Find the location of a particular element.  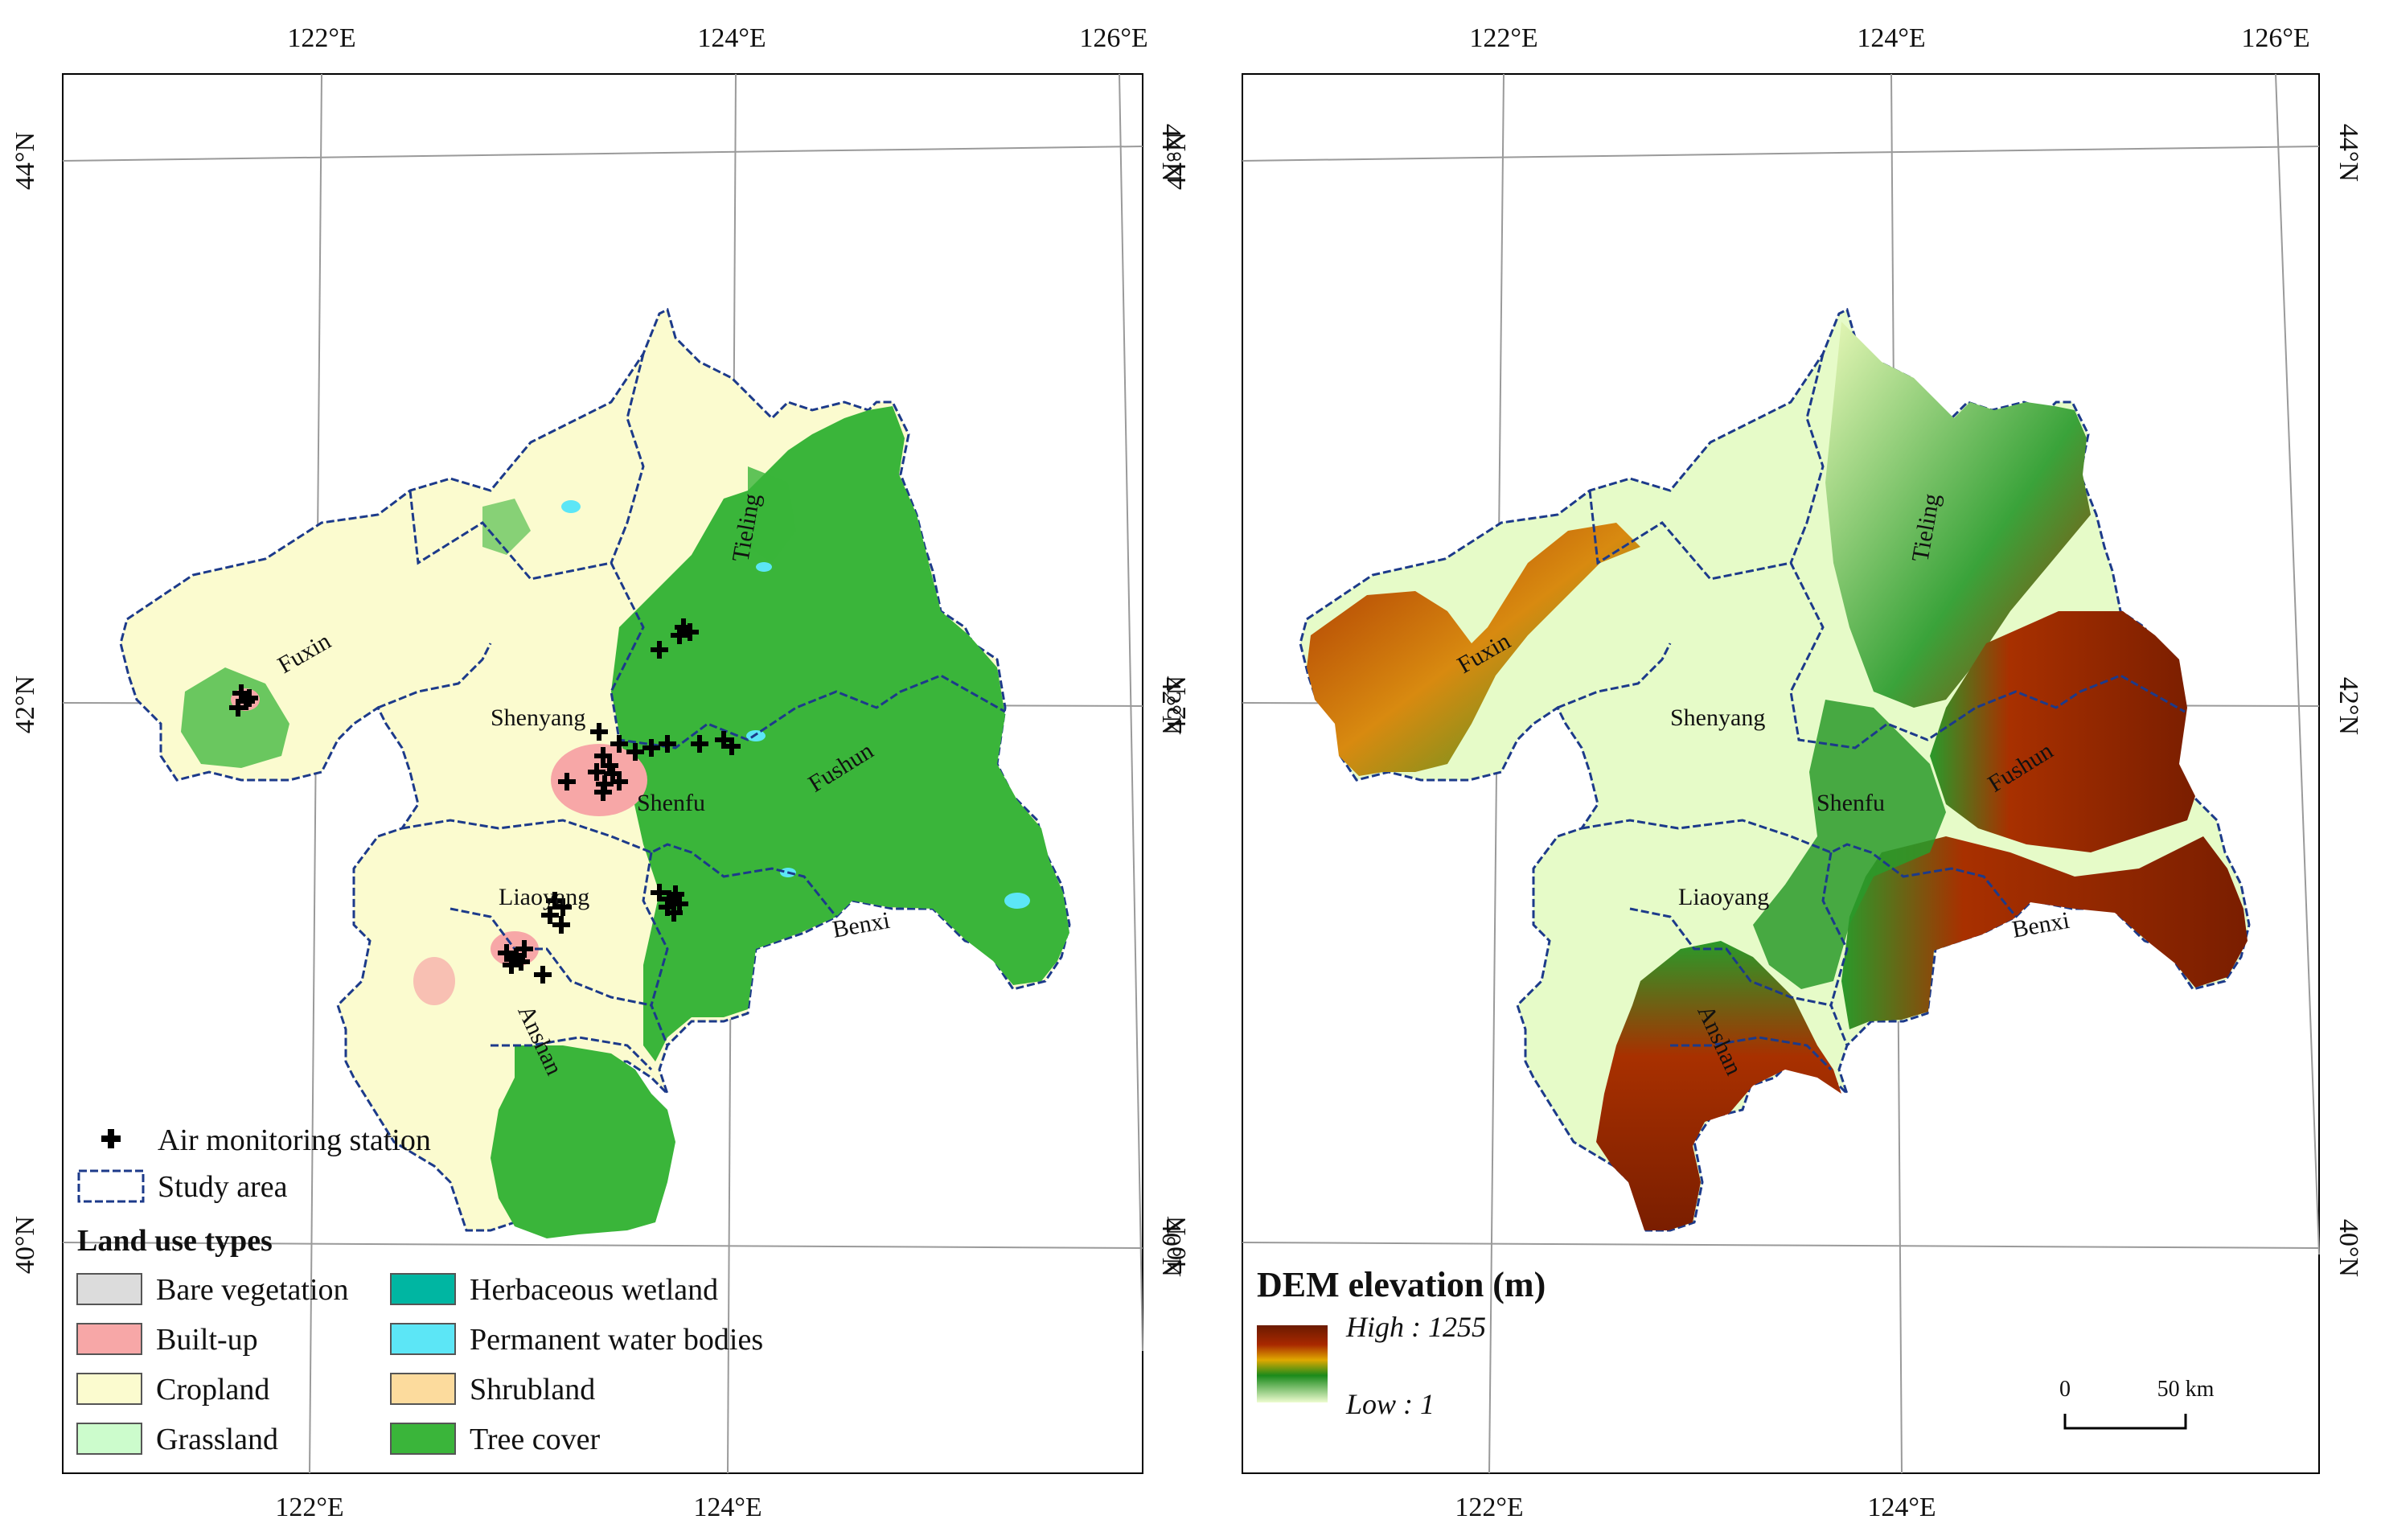

city-label-shenyang: Shenyang is located at coordinates (538, 717).